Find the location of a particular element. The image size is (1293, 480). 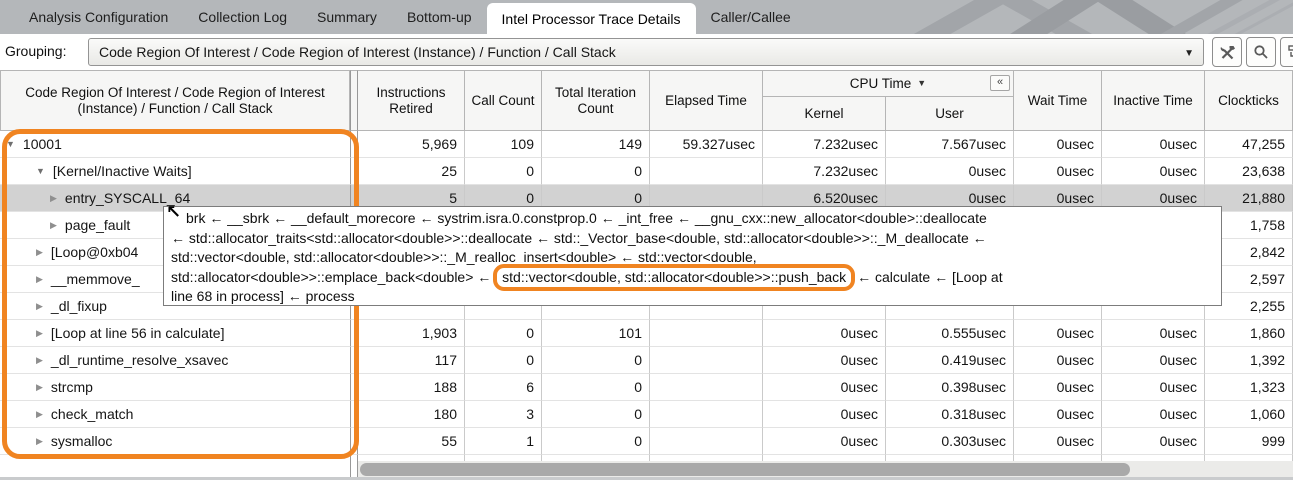

tree-label: [Loop@0xb04 is located at coordinates (94, 252).